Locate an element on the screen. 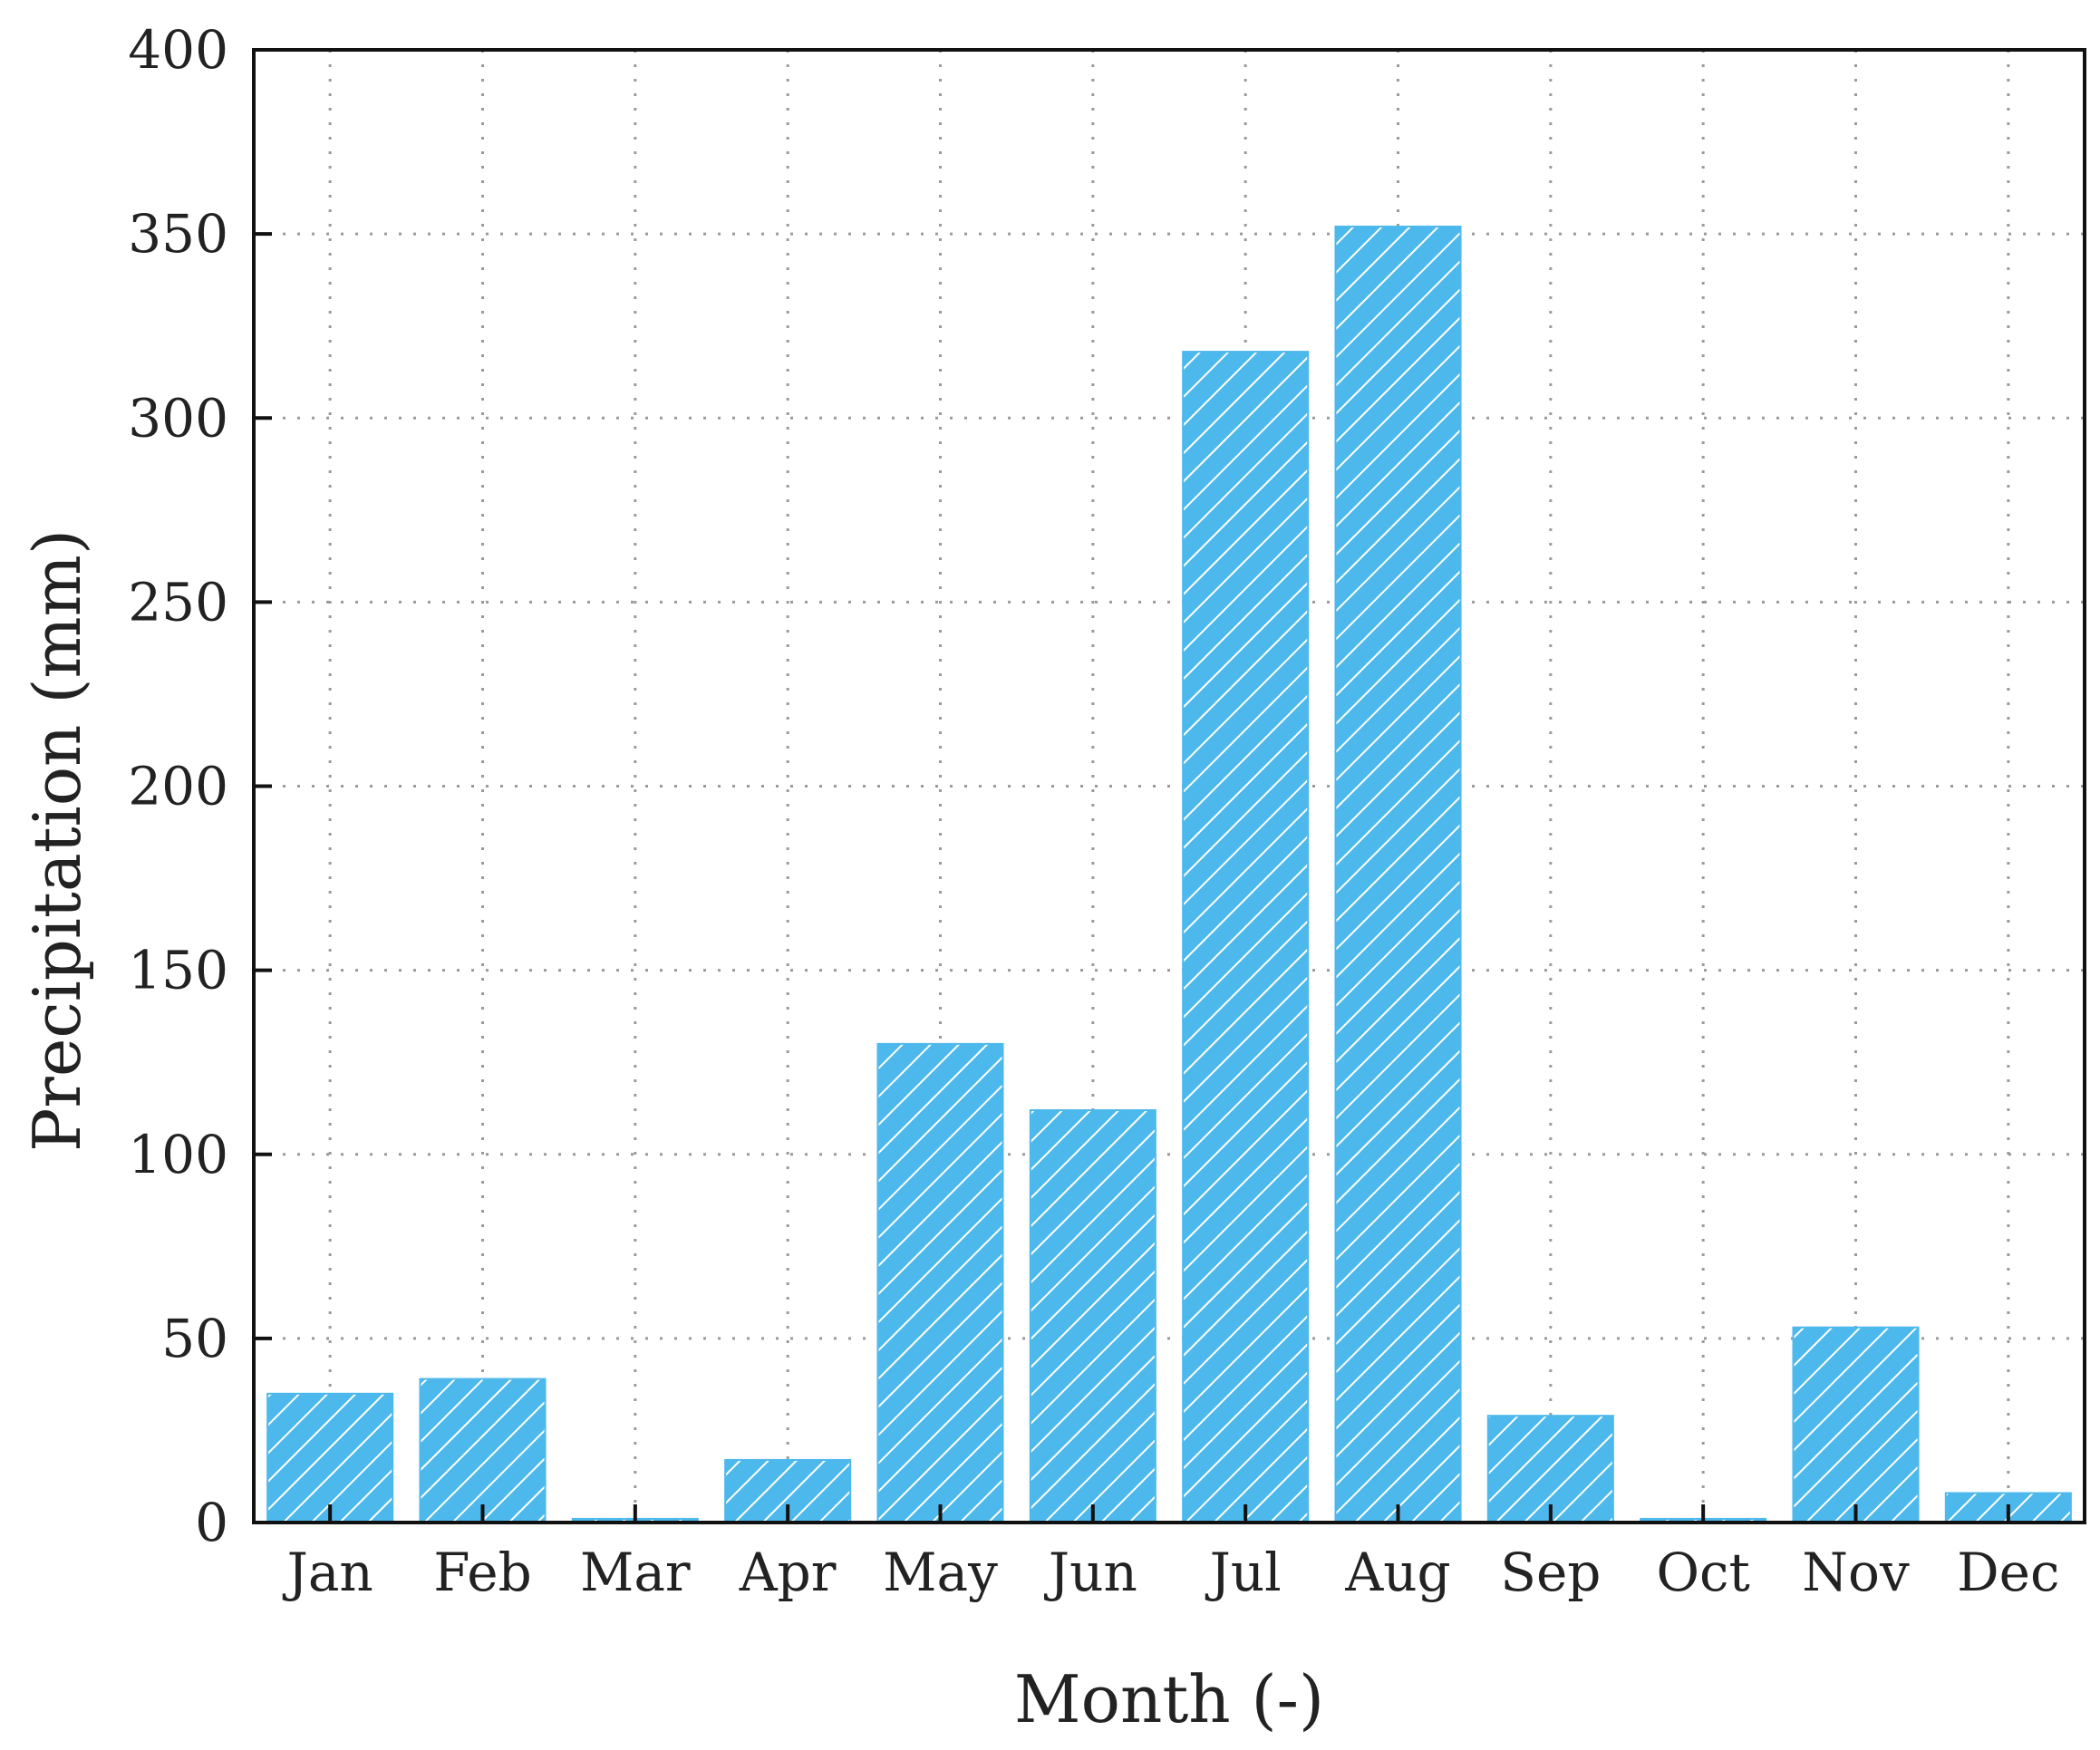  y-tick-label: 150 is located at coordinates (178, 970).